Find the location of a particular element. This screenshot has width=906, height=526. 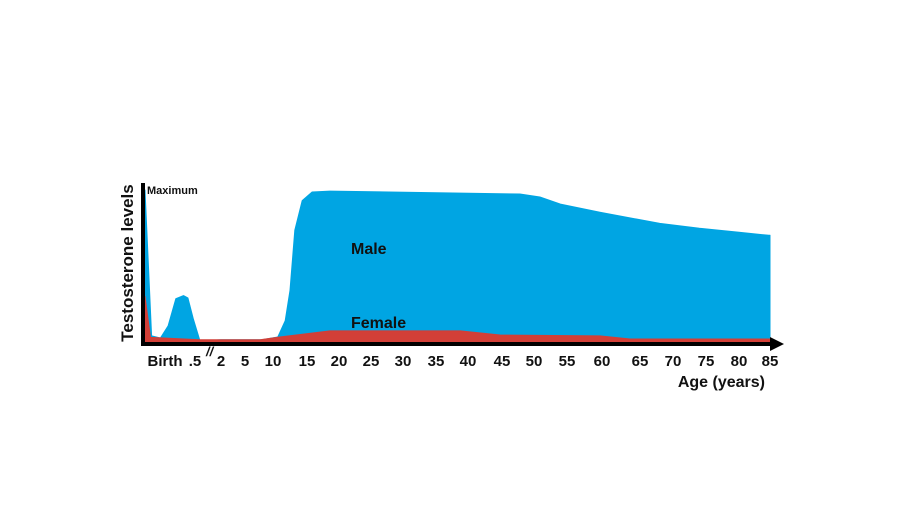

x-tick-label: 40 is located at coordinates (468, 361).